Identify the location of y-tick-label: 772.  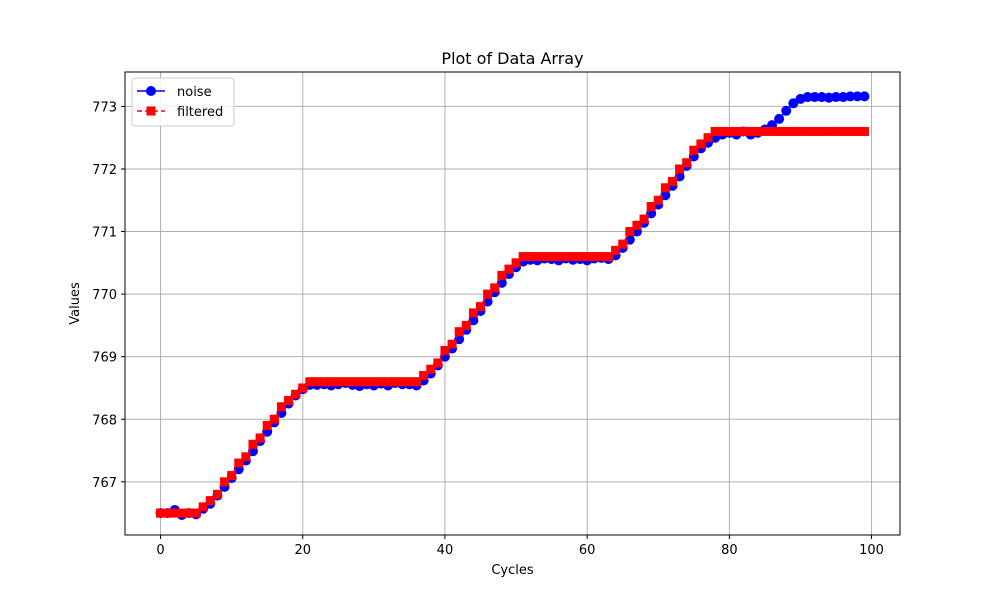
(104, 170).